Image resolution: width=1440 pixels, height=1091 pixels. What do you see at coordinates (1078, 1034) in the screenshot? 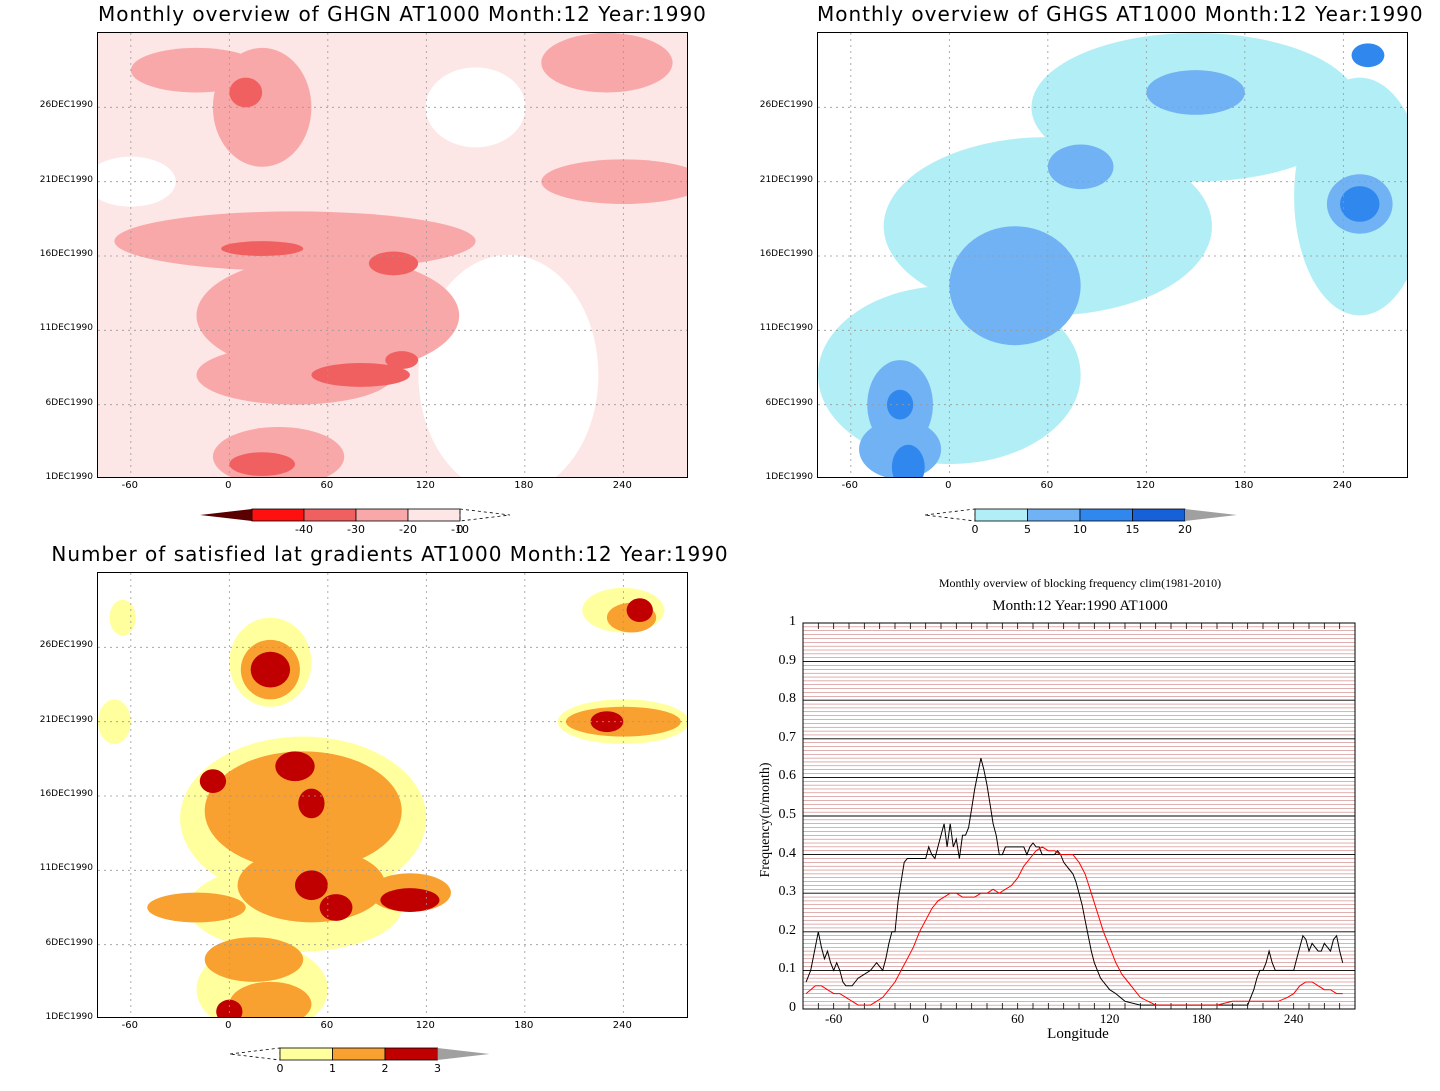
I see `blocking-xlabel: Longitude` at bounding box center [1078, 1034].